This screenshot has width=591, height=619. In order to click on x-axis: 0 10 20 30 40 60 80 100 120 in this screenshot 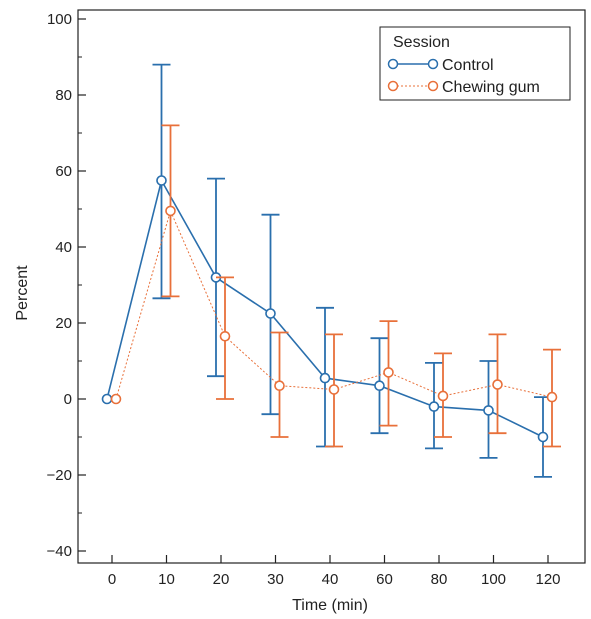, I will do `click(334, 571)`.